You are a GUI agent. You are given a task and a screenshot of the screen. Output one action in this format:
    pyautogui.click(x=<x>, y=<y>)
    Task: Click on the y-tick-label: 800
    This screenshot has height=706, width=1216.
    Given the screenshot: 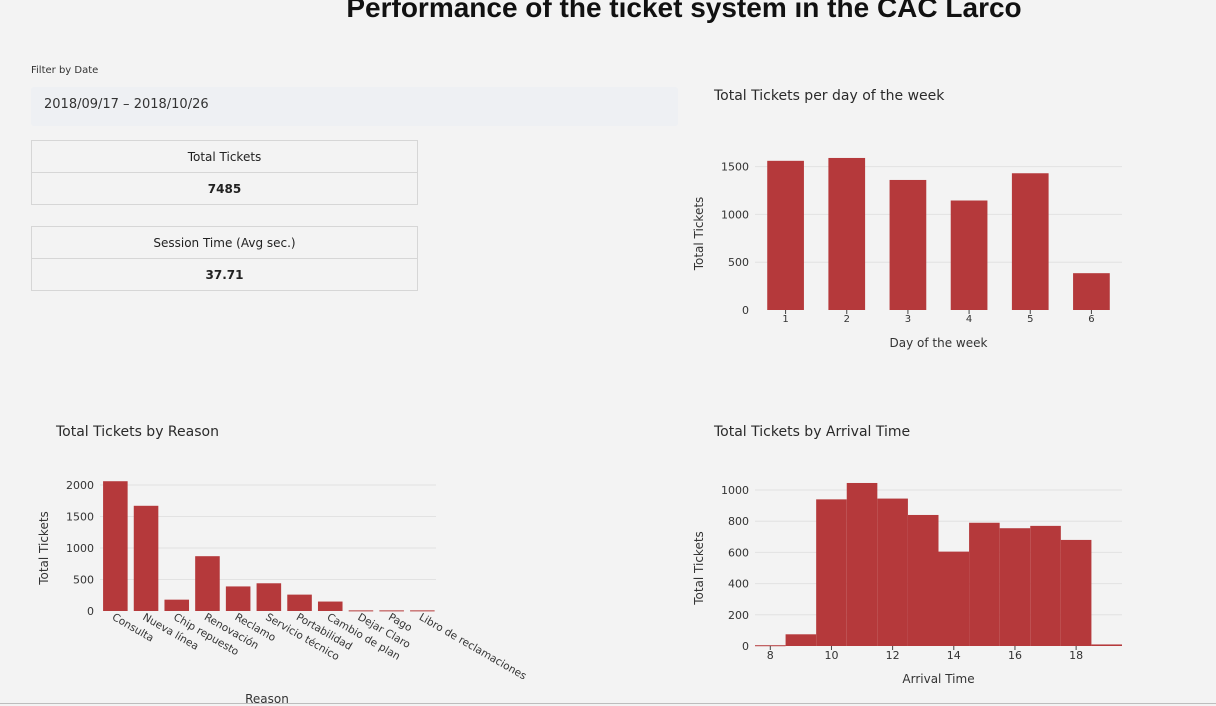 What is the action you would take?
    pyautogui.click(x=738, y=521)
    